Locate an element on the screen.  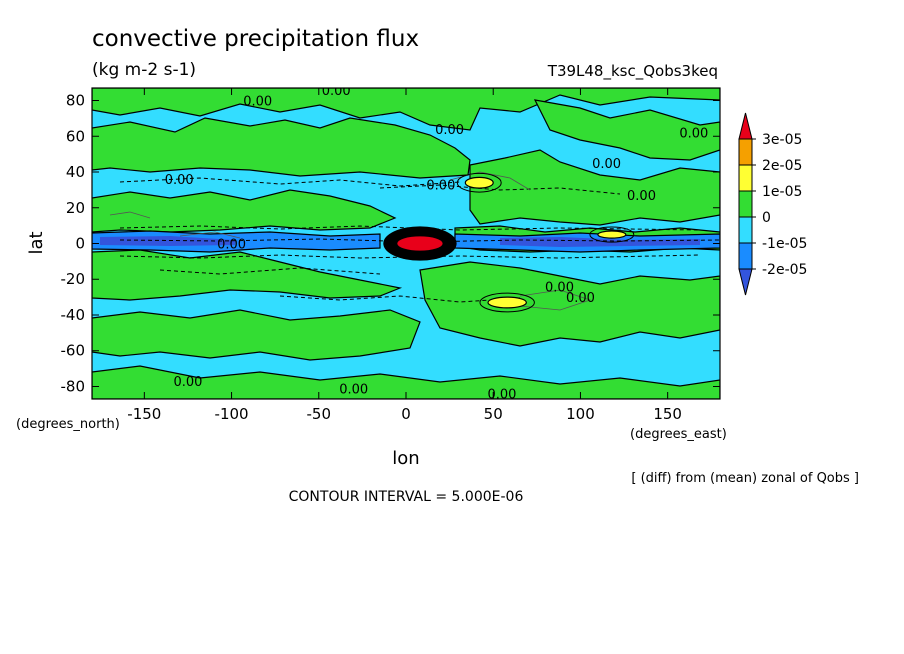
positive-region-south-west is located at coordinates (256, 335).